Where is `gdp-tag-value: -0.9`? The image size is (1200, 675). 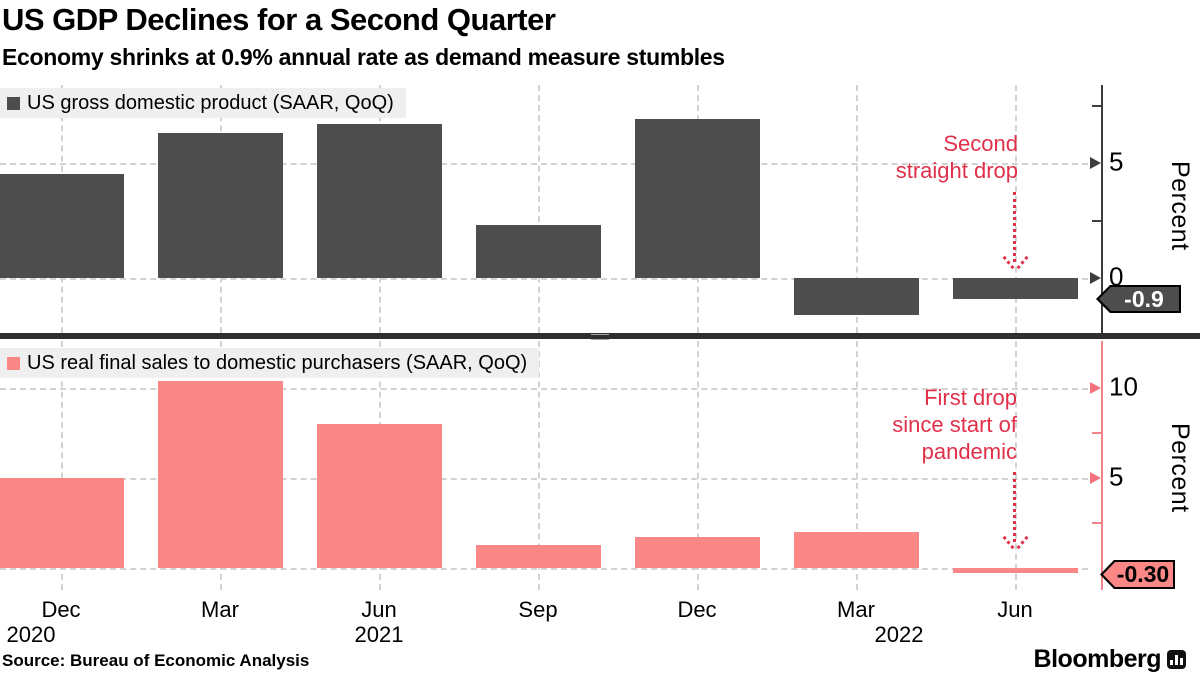
gdp-tag-value: -0.9 is located at coordinates (1139, 299).